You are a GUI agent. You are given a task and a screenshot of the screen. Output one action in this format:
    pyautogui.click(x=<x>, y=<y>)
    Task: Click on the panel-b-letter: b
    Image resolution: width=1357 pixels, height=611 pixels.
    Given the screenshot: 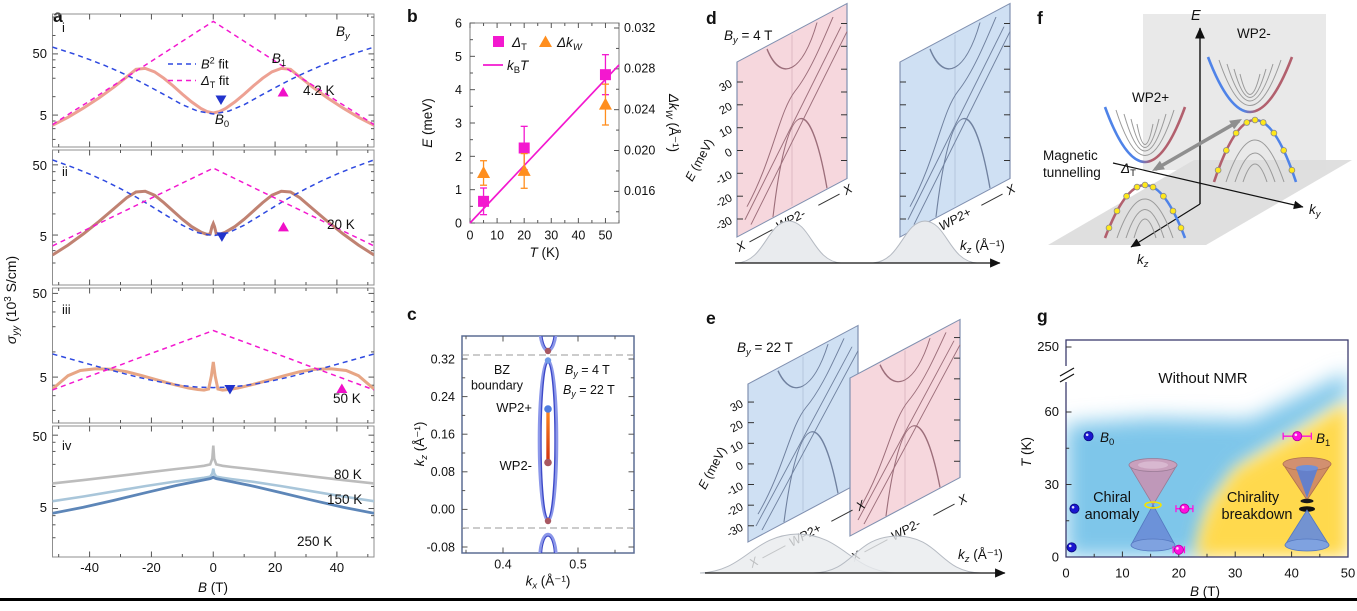 What is the action you would take?
    pyautogui.click(x=412, y=16)
    